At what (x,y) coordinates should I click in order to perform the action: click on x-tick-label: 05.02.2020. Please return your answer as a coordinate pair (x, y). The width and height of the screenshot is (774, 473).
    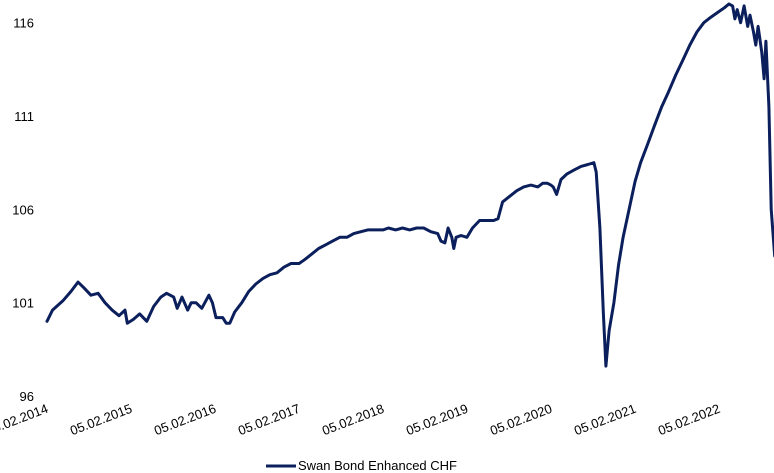
    Looking at the image, I should click on (521, 419).